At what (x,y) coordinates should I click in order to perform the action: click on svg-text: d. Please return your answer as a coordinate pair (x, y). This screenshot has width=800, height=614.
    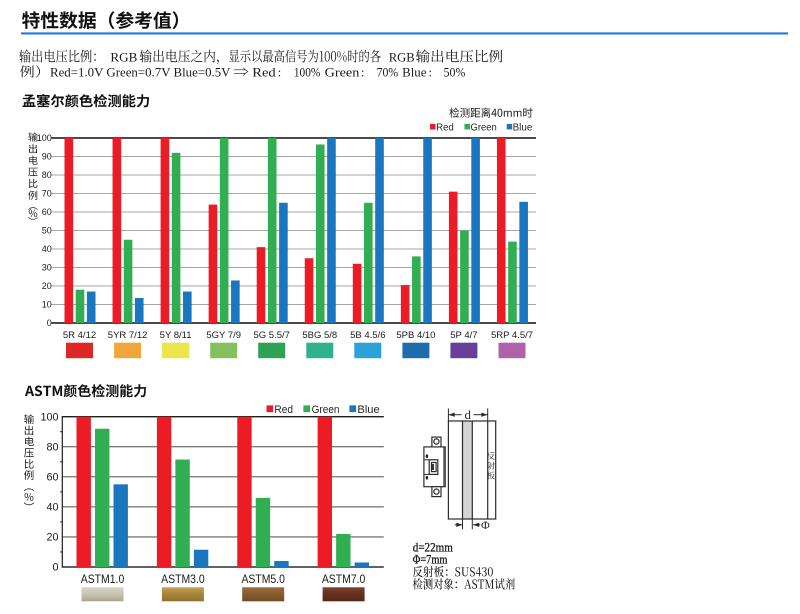
    Looking at the image, I should click on (468, 414).